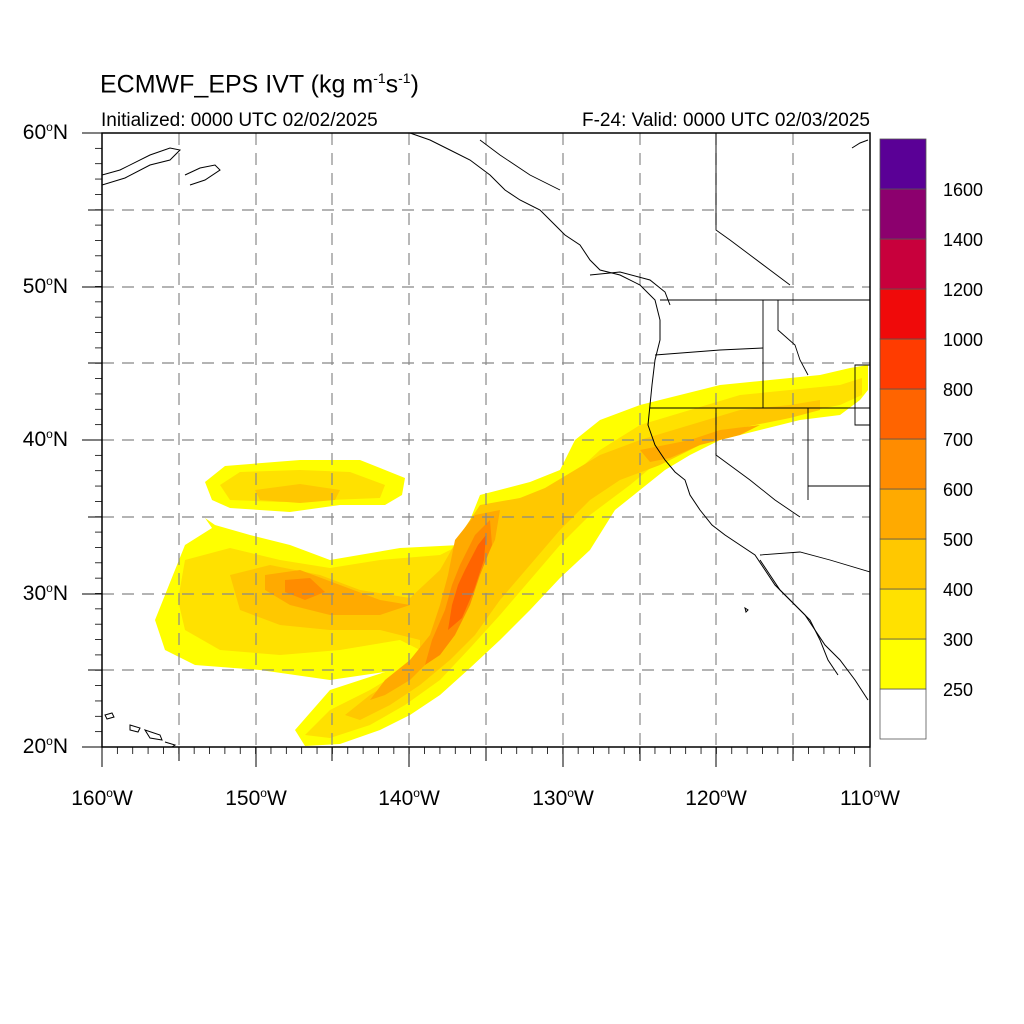  I want to click on colorbar-label-600: 600, so click(958, 490).